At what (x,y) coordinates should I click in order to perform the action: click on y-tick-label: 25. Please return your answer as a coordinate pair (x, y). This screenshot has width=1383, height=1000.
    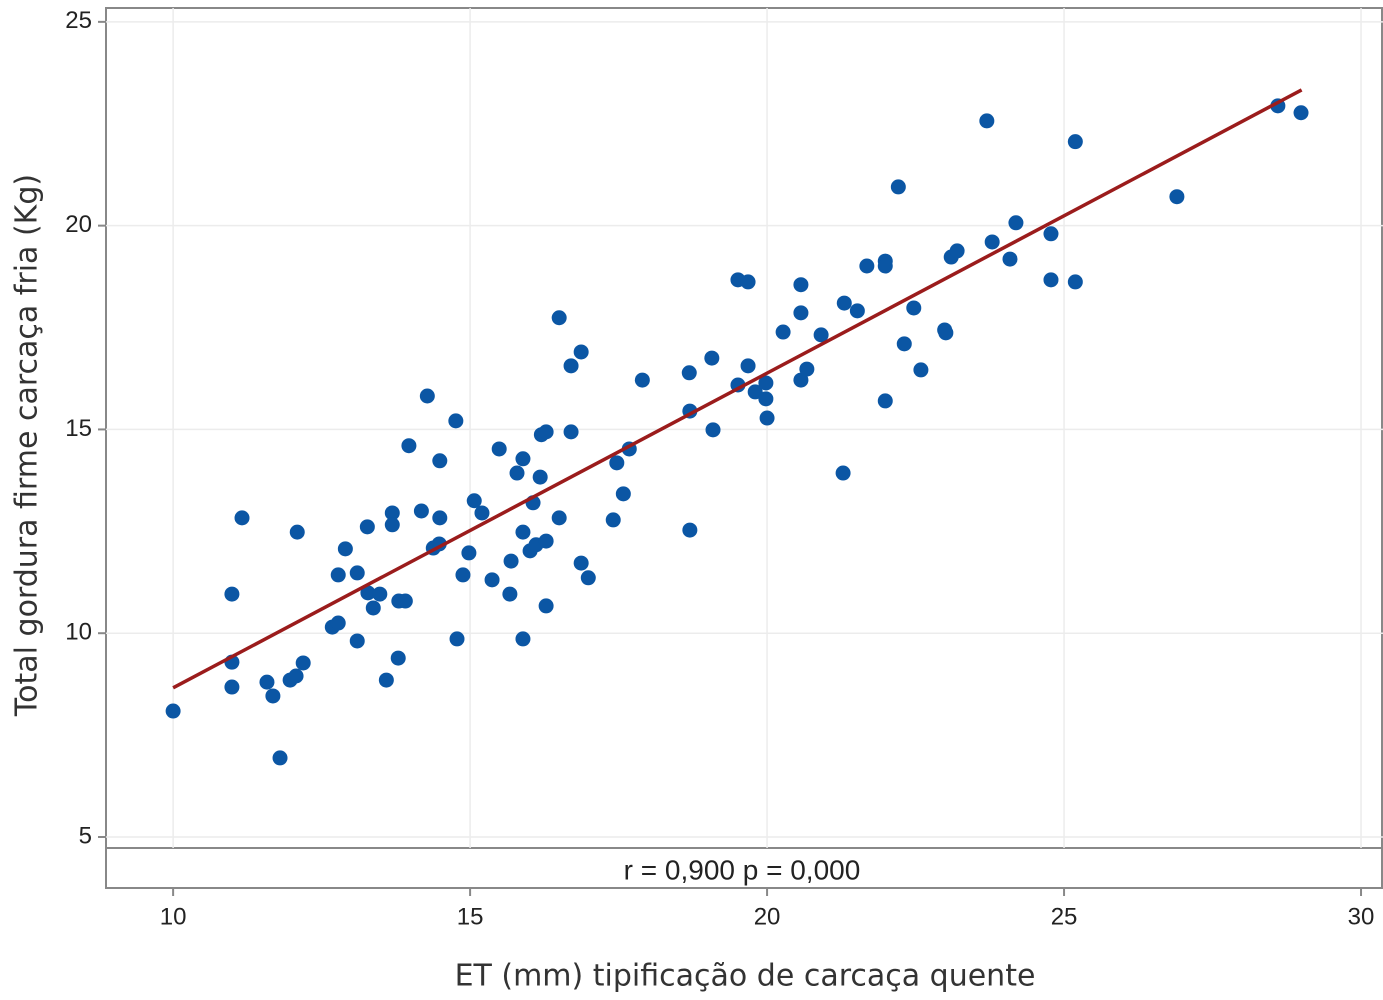
    Looking at the image, I should click on (78, 20).